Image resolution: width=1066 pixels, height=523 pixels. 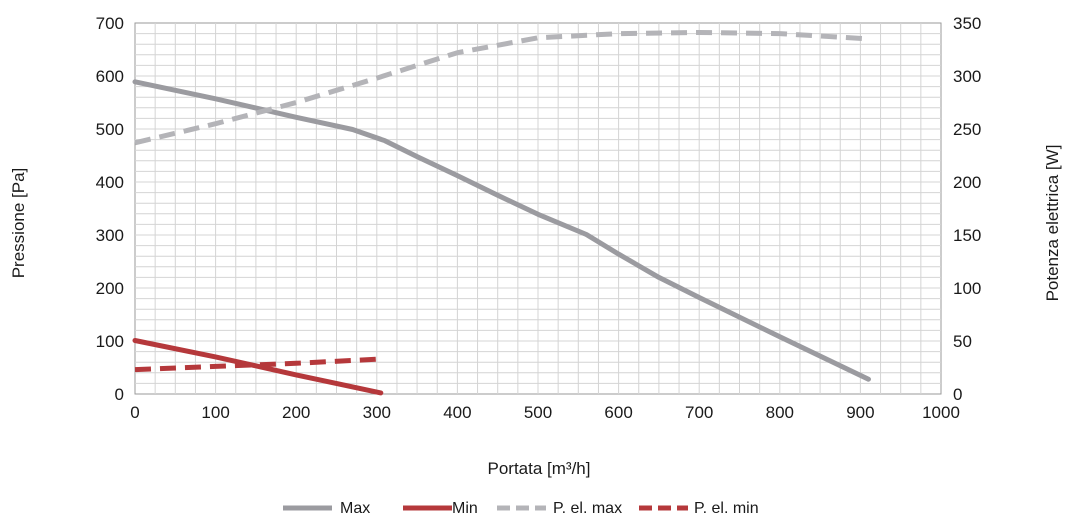 I want to click on legend-label: Min, so click(x=465, y=508).